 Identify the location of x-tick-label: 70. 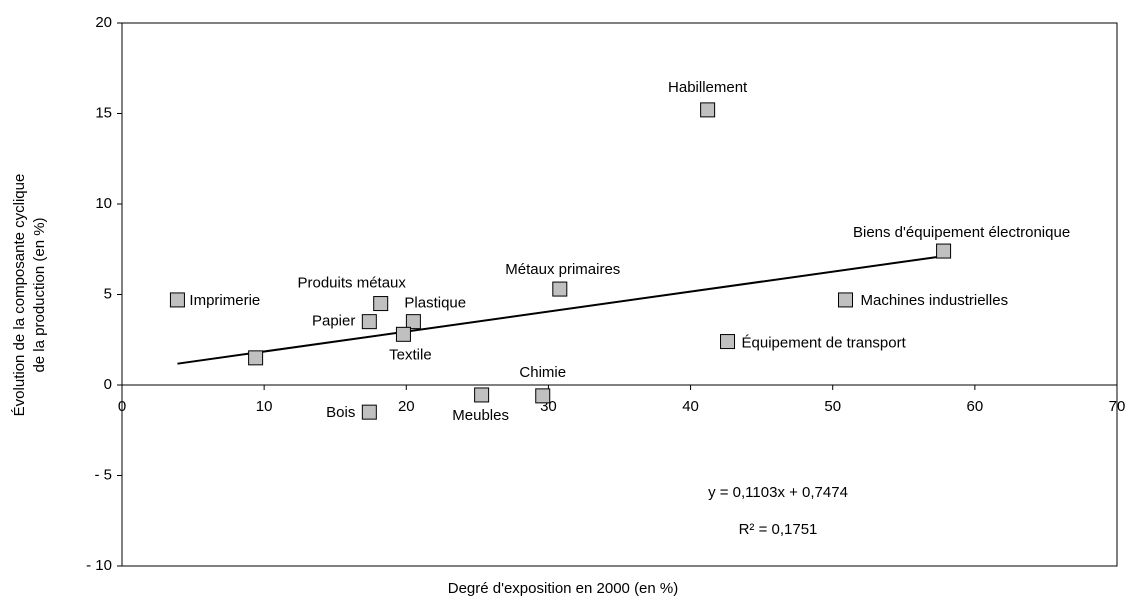
(1117, 406).